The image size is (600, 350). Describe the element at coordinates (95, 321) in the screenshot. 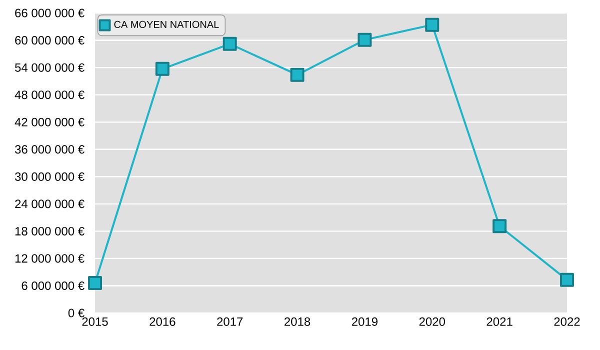

I see `x-tick-label: 2015` at that location.